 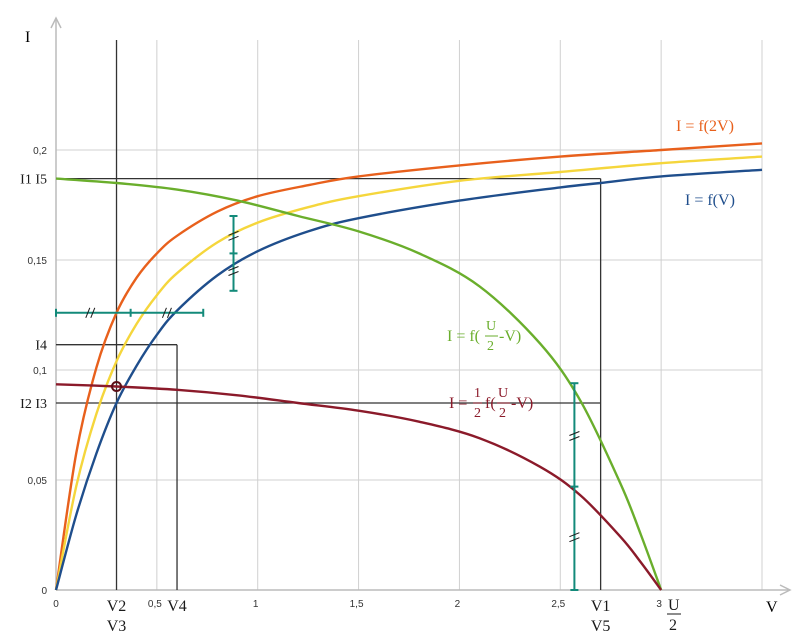 I want to click on y-tick-label: 0, so click(x=44, y=591).